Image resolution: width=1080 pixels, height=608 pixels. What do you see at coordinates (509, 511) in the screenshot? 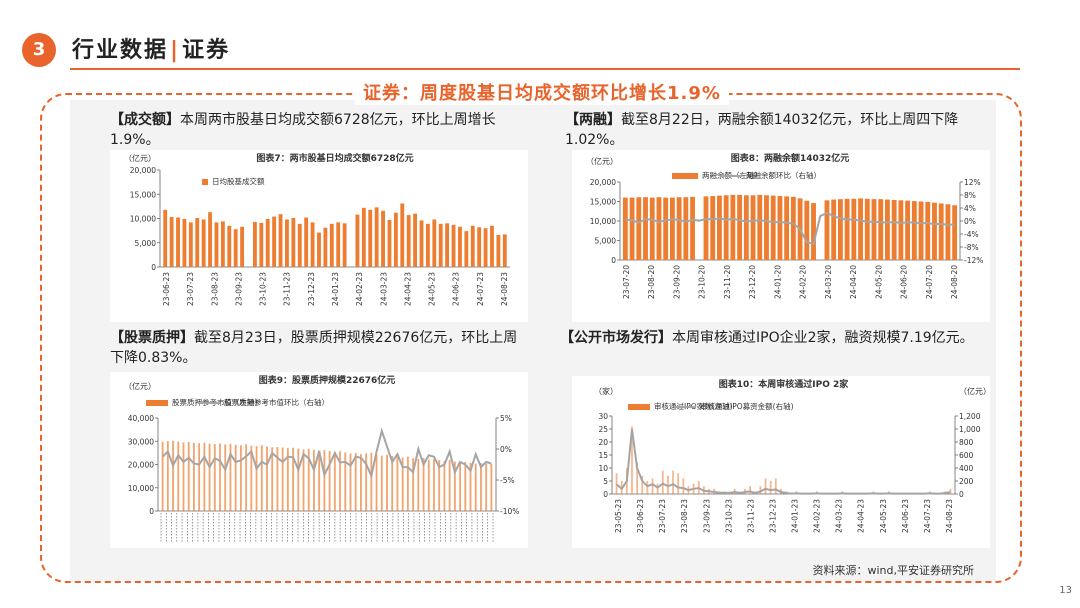
I see `y-right-tick-label: -10%` at bounding box center [509, 511].